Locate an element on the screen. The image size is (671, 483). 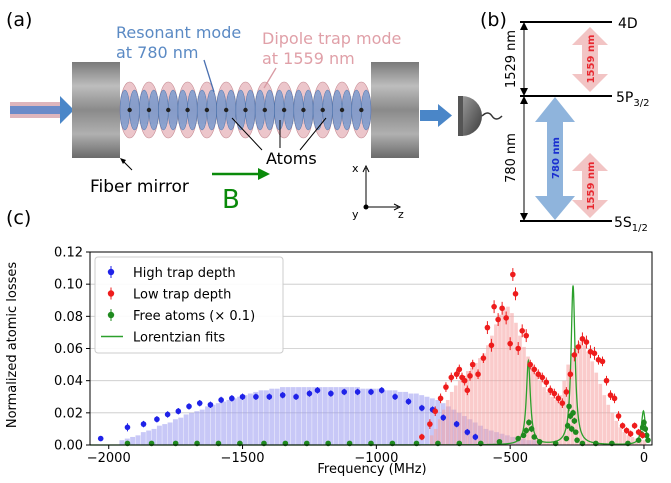
legend-marker is located at coordinates (111, 293).